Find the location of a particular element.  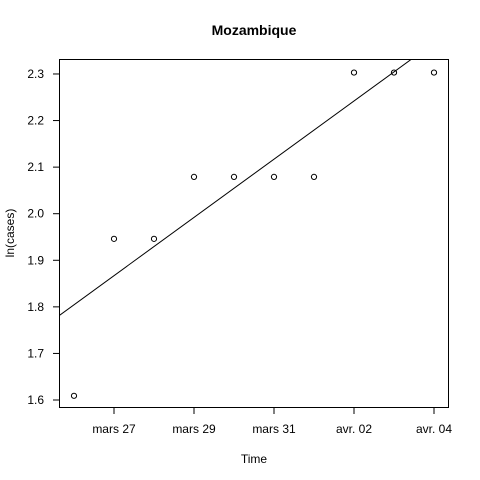

x-tick-label: mars 31 is located at coordinates (274, 429).